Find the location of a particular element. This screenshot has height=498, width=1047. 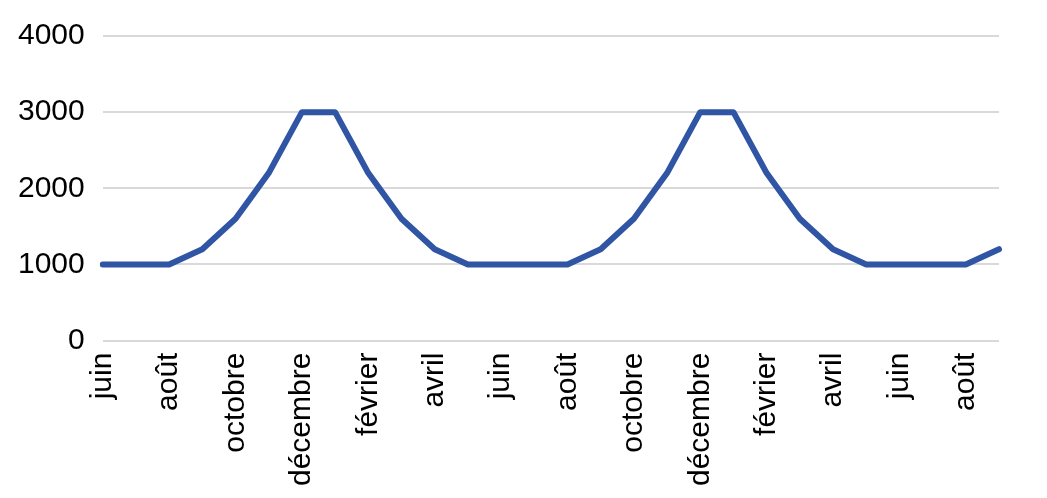

y-tick-label: 3000 is located at coordinates (51, 110).